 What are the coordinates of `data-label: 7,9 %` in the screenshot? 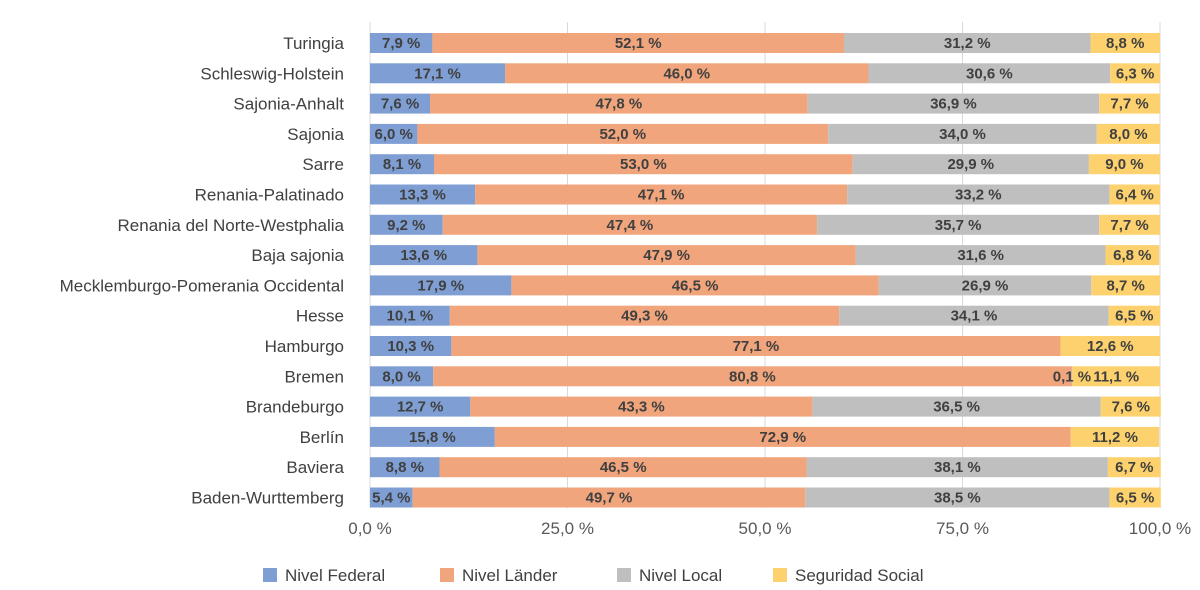 It's located at (401, 43).